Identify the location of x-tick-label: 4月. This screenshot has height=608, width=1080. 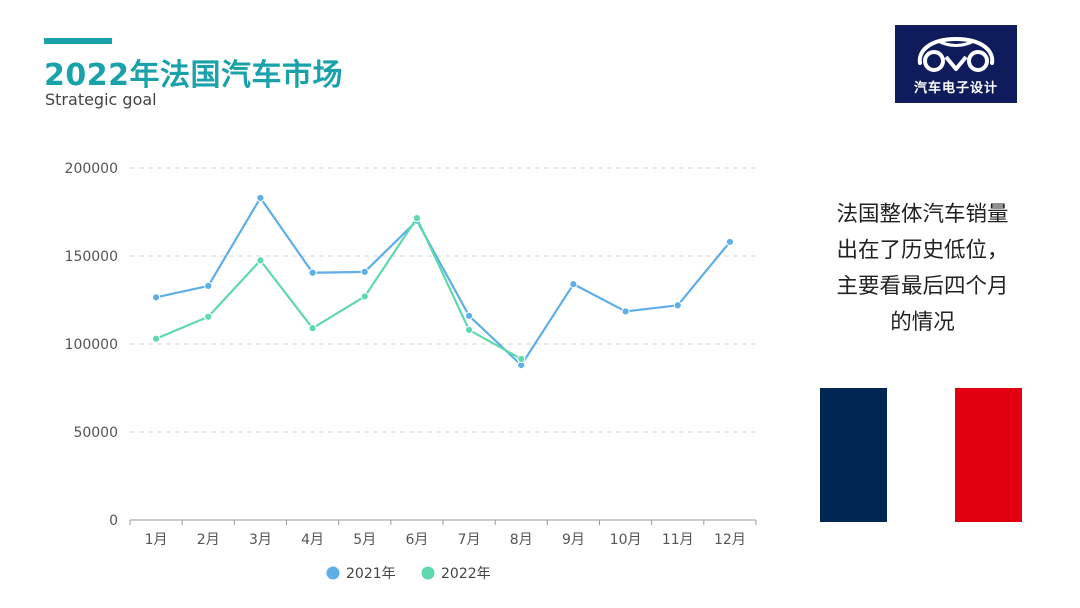
(312, 540).